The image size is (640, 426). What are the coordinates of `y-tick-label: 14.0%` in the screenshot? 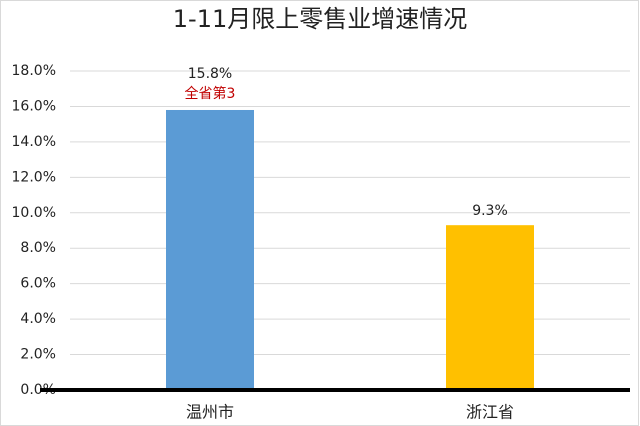 It's located at (34, 142).